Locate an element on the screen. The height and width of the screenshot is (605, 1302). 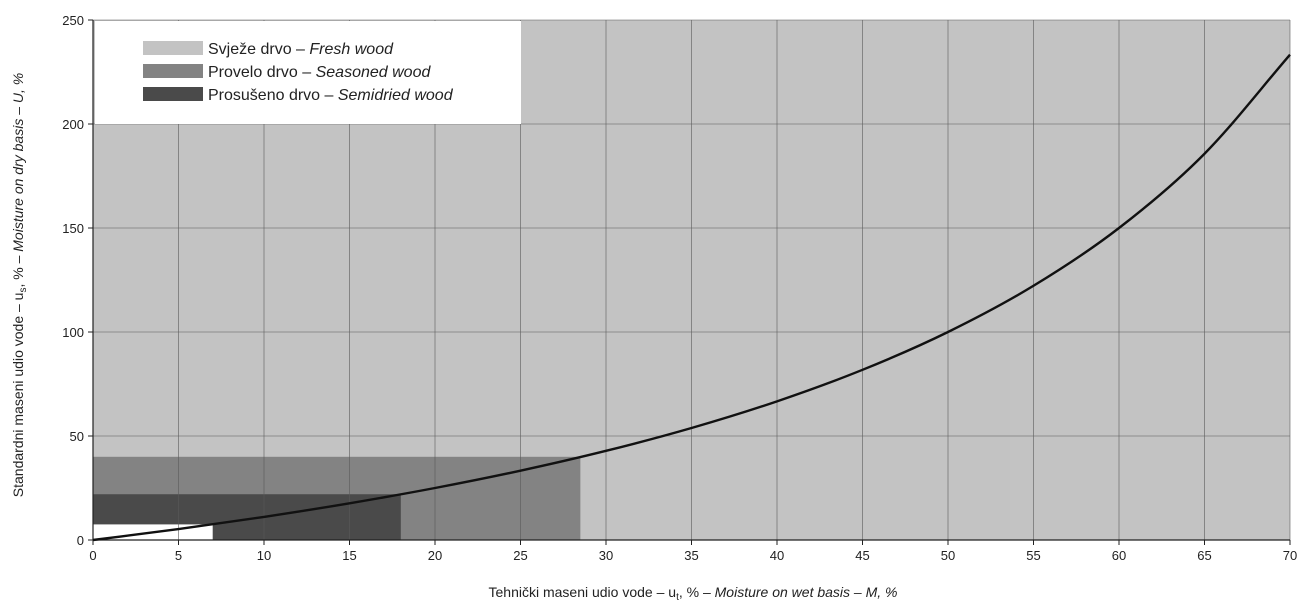
legend-label-english: Fresh wood is located at coordinates (351, 49).